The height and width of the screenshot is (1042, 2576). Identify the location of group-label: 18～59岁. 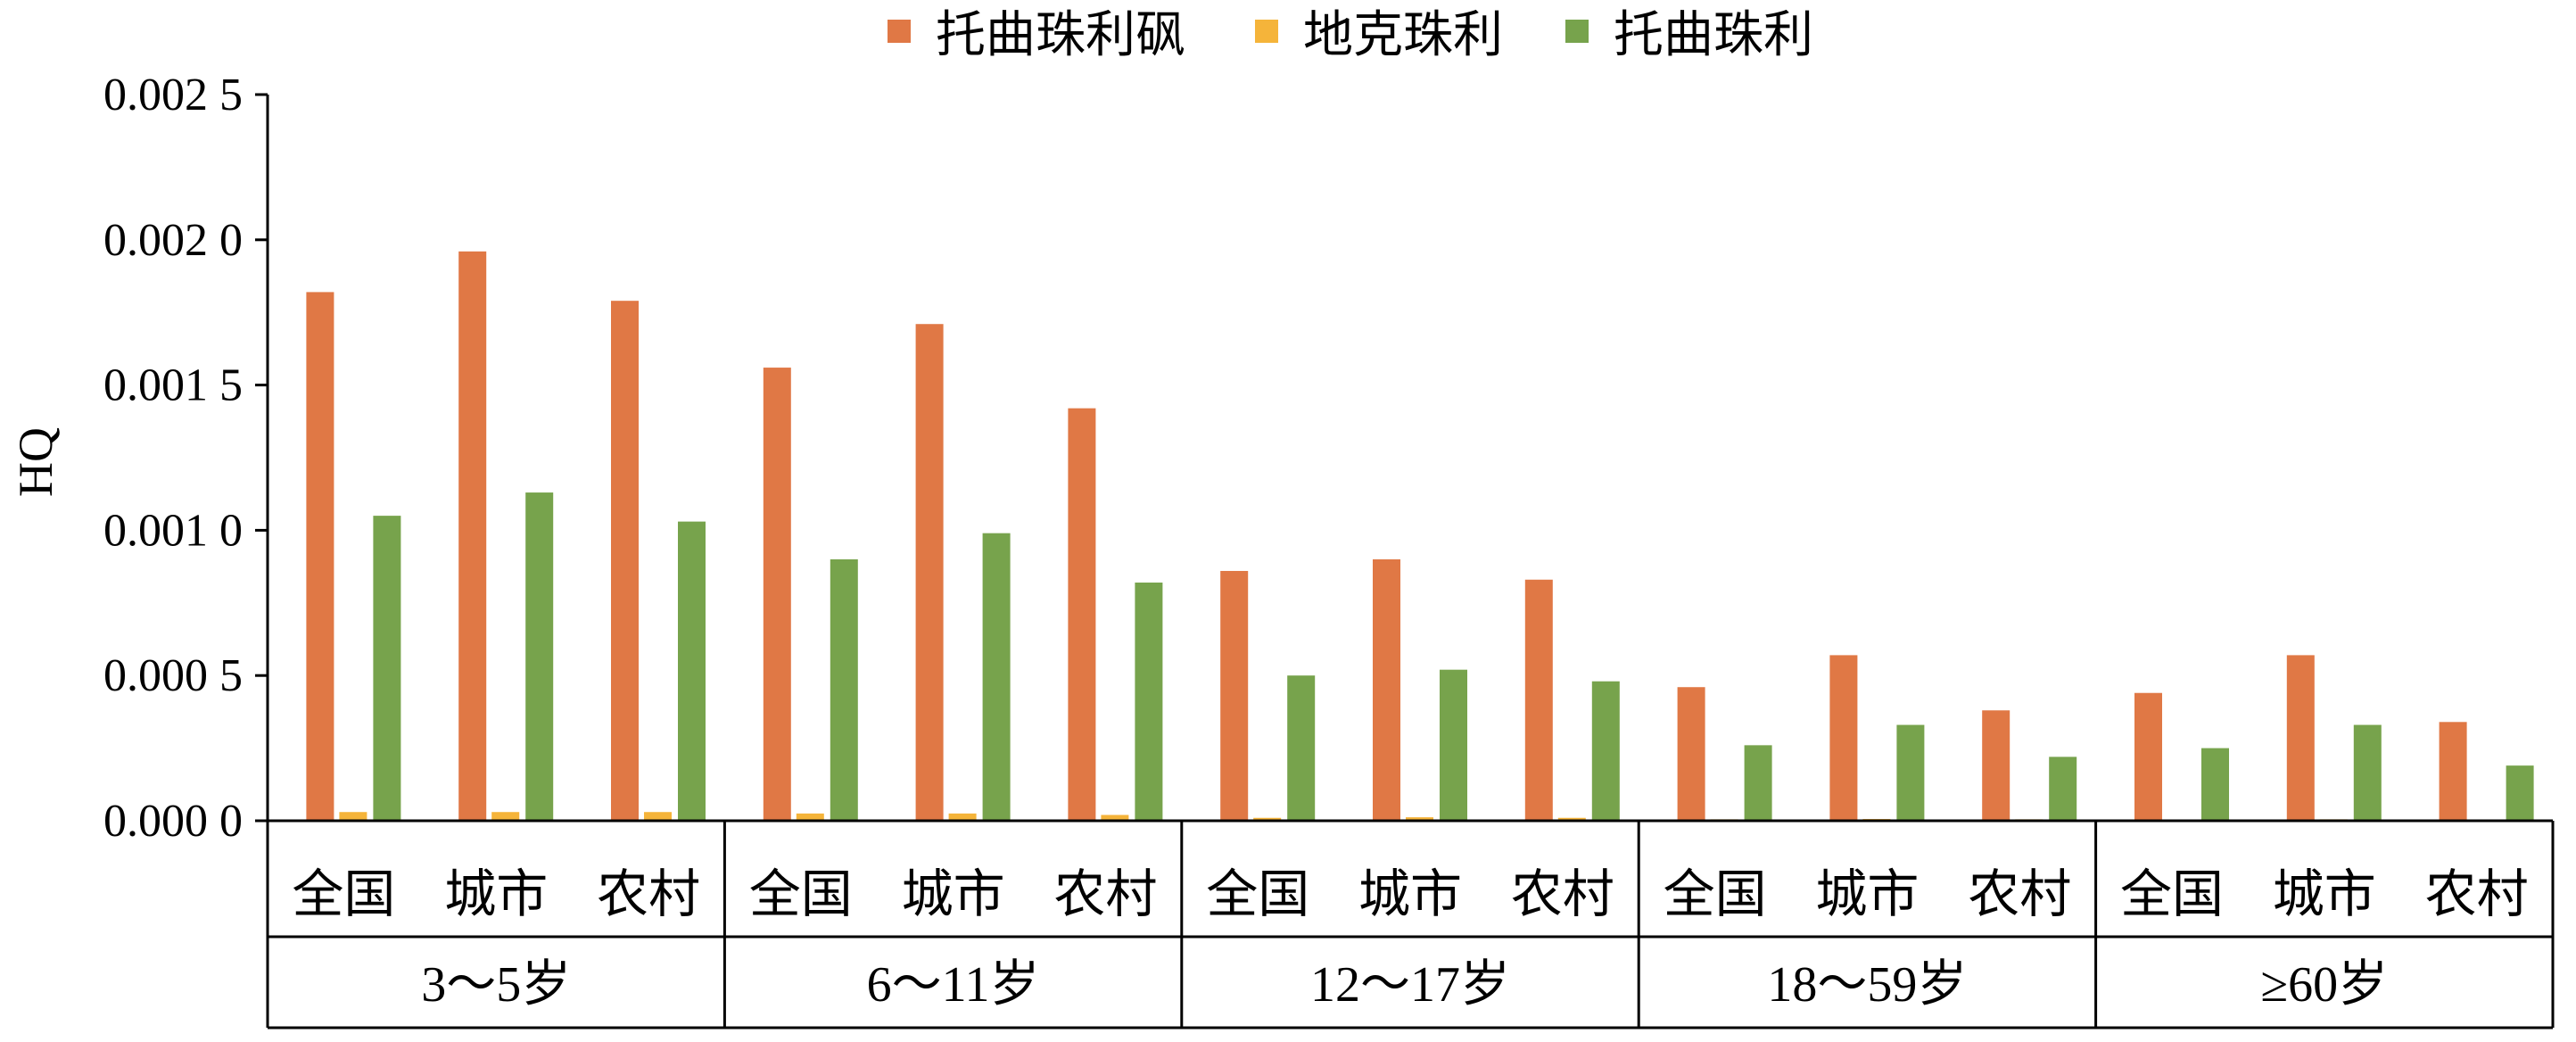
(1867, 985).